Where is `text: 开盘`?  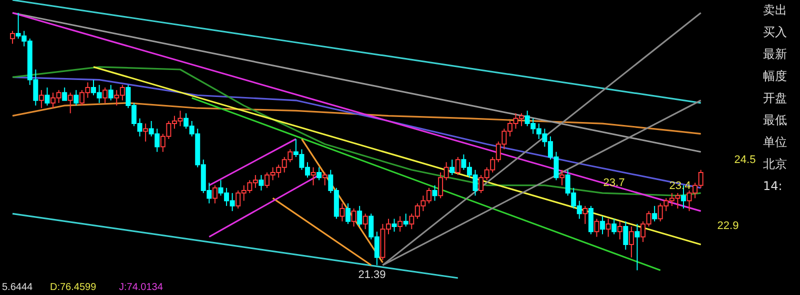 text: 开盘 is located at coordinates (775, 98).